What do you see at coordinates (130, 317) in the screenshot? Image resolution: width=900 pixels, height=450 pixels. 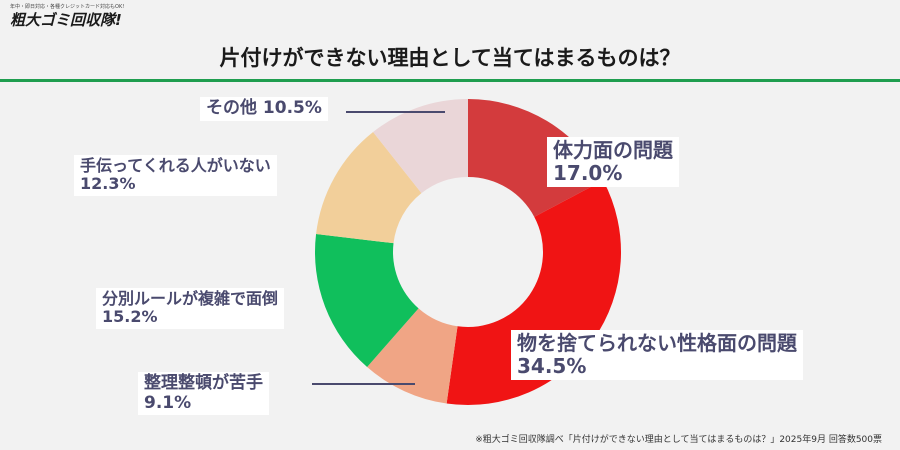 I see `label-slice-4-value: 15.2%` at bounding box center [130, 317].